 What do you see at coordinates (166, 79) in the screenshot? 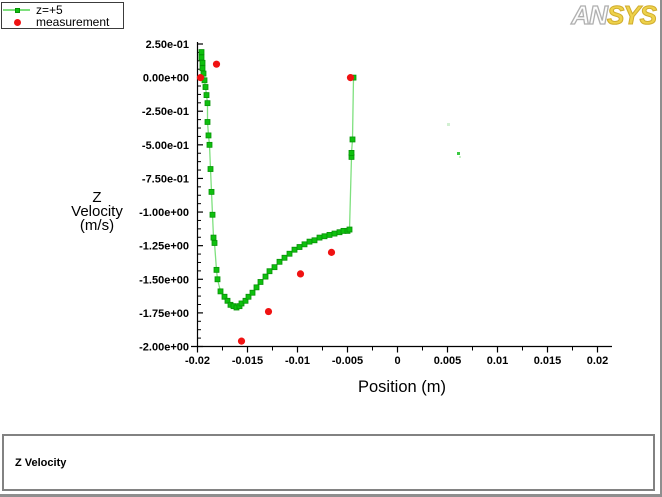
I see `y-tick-label: 0.00e+00` at bounding box center [166, 79].